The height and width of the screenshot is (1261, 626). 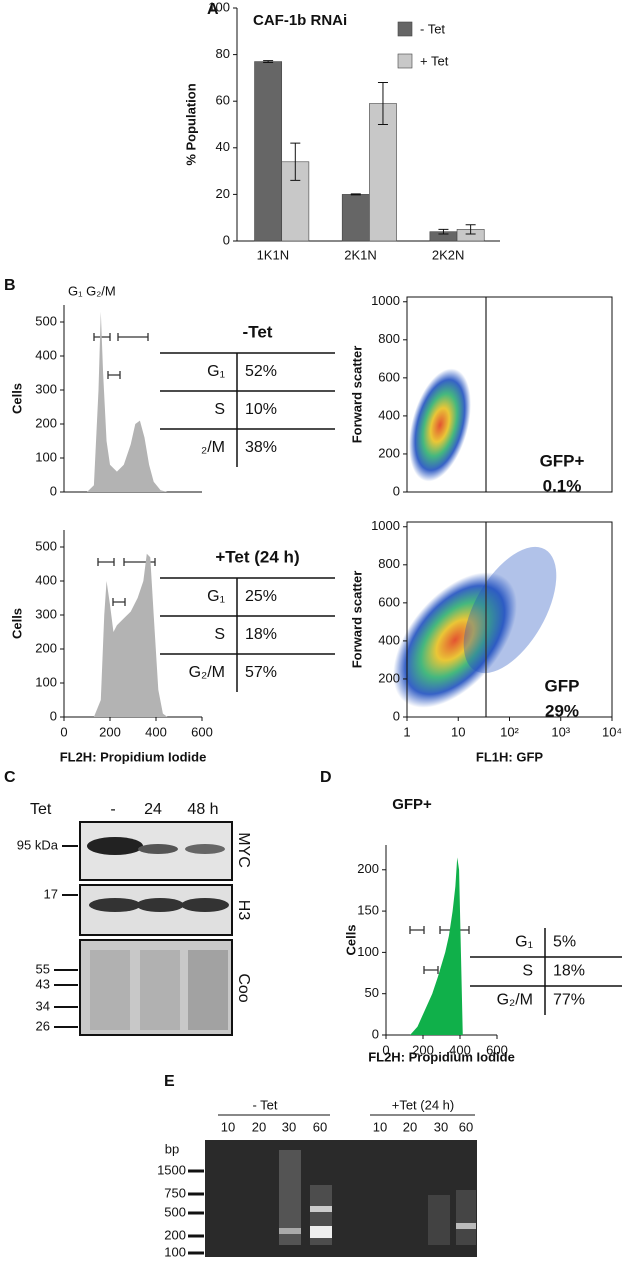 What do you see at coordinates (175, 1234) in the screenshot?
I see `marker-label: 200` at bounding box center [175, 1234].